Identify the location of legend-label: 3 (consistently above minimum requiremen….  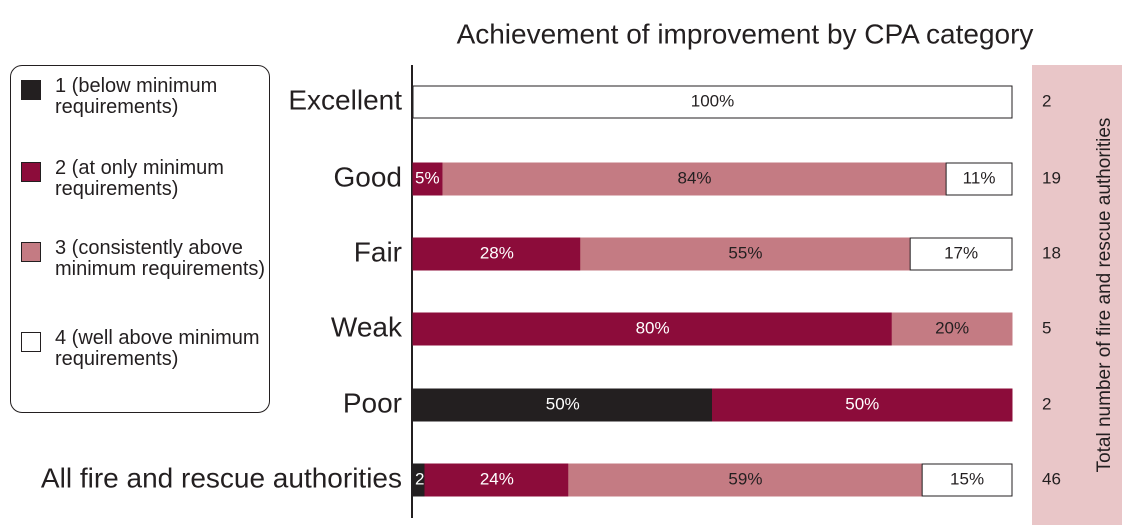
(160, 258).